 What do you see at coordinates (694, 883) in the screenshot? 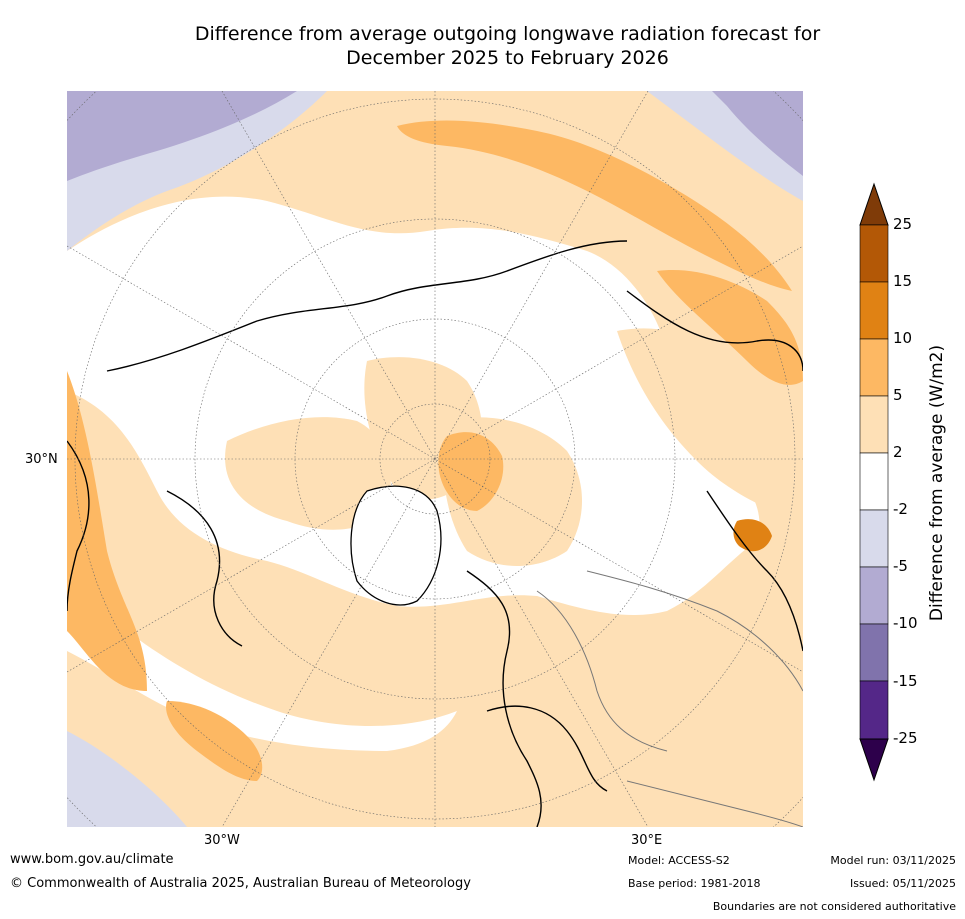
I see `base-period: Base period: 1981-2018` at bounding box center [694, 883].